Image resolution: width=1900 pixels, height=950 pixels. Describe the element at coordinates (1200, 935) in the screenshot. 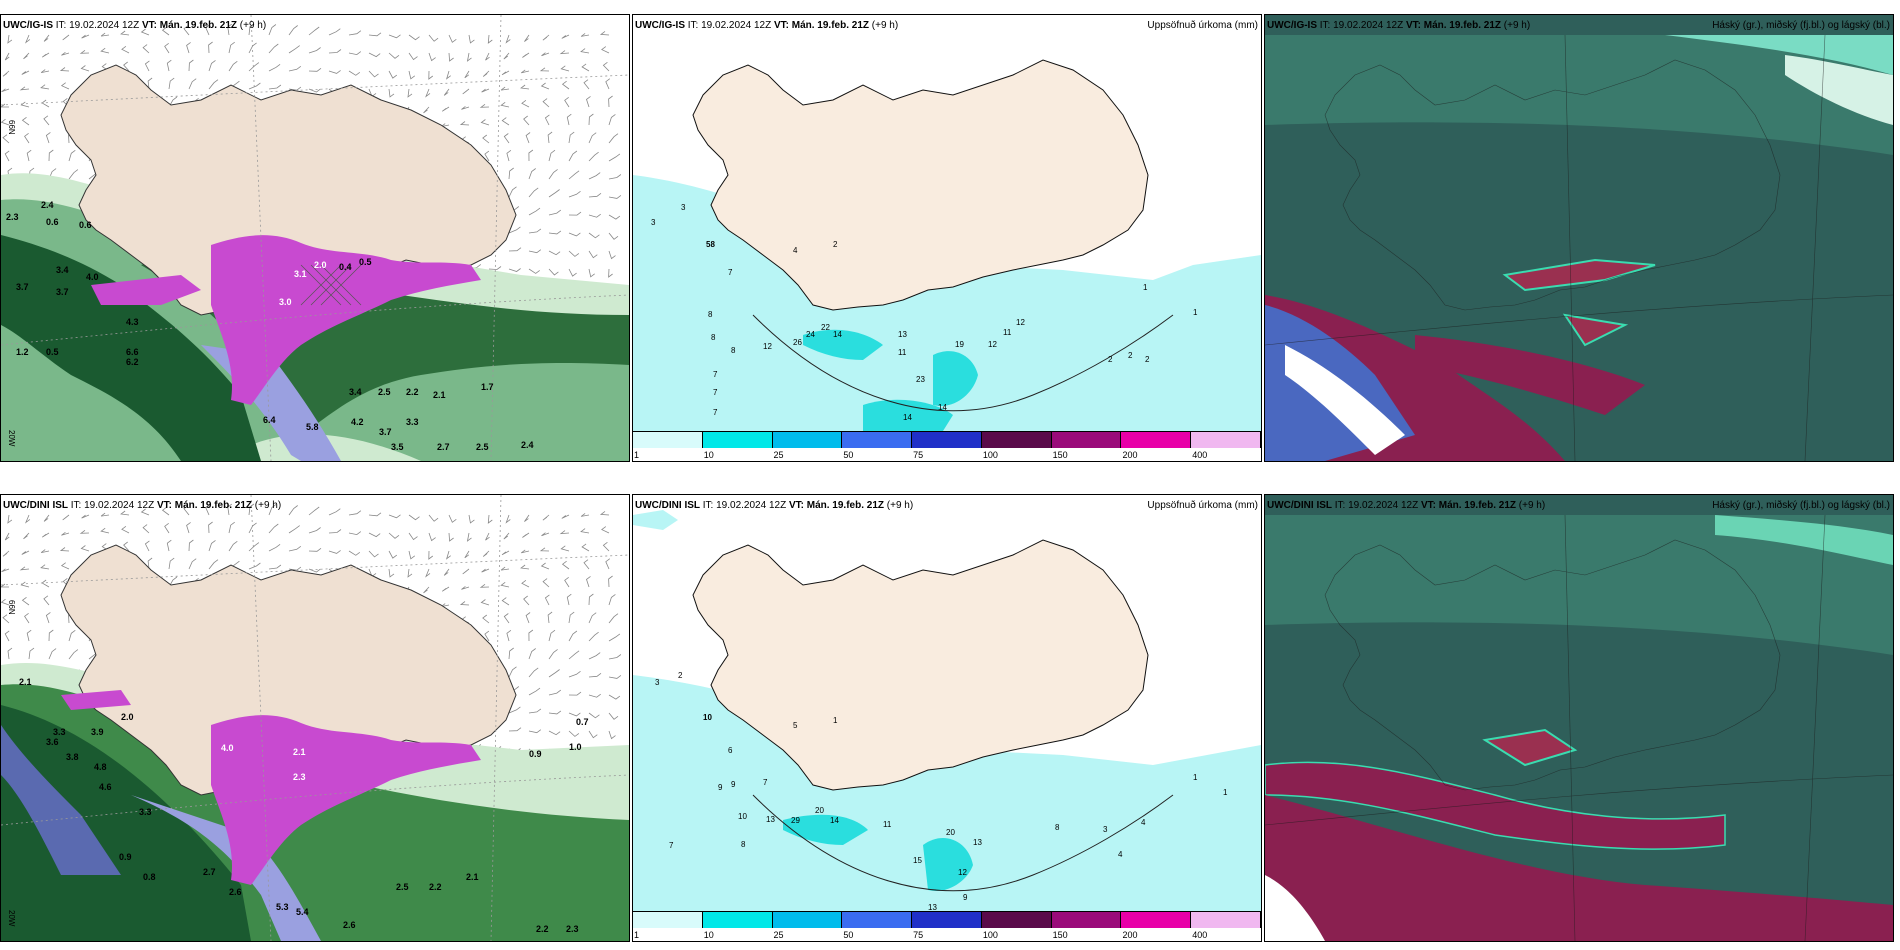

I see `colorbar-tick: 400` at that location.